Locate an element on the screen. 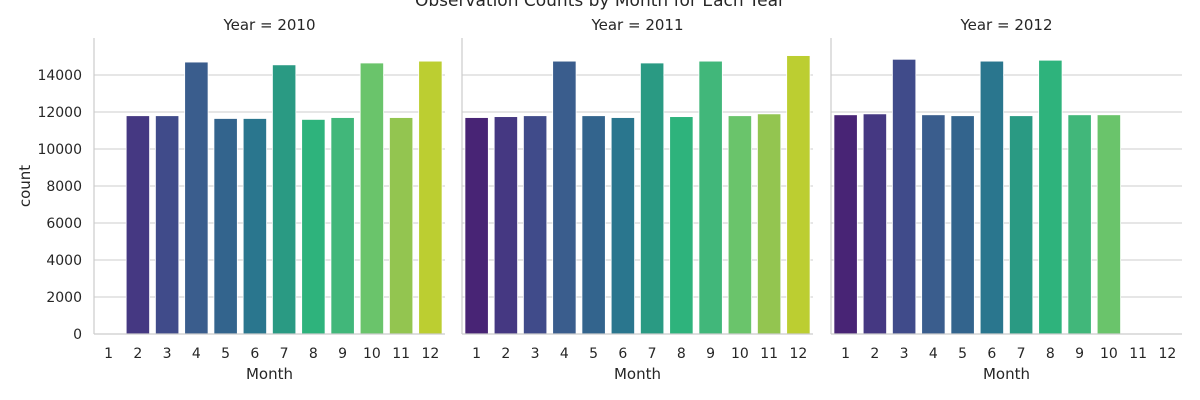 The image size is (1200, 400). y-tick-label: 6000 is located at coordinates (64, 224).